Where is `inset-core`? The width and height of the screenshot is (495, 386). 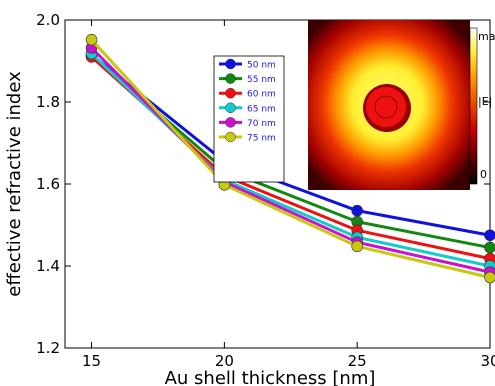
inset-core is located at coordinates (386, 107).